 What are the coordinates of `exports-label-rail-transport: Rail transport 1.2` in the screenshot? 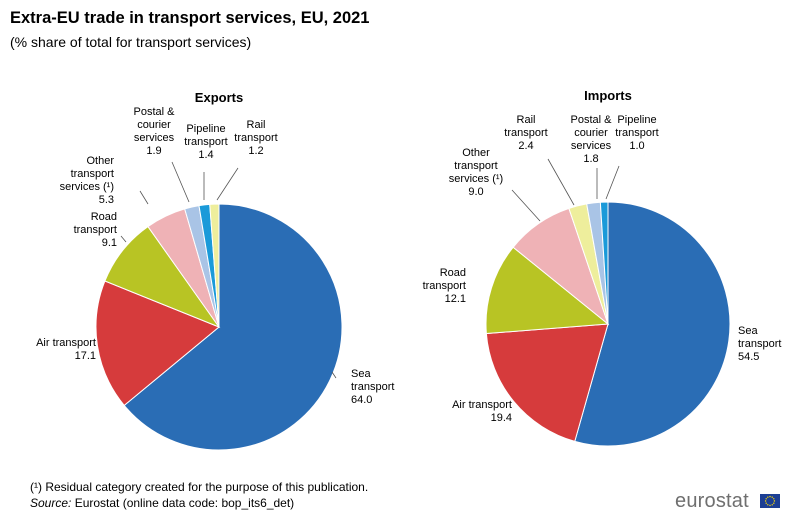 It's located at (255, 138).